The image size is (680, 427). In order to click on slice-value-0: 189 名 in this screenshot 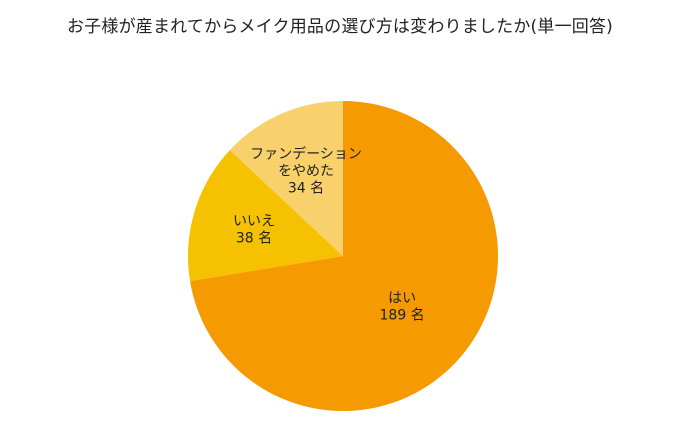, I will do `click(402, 316)`.